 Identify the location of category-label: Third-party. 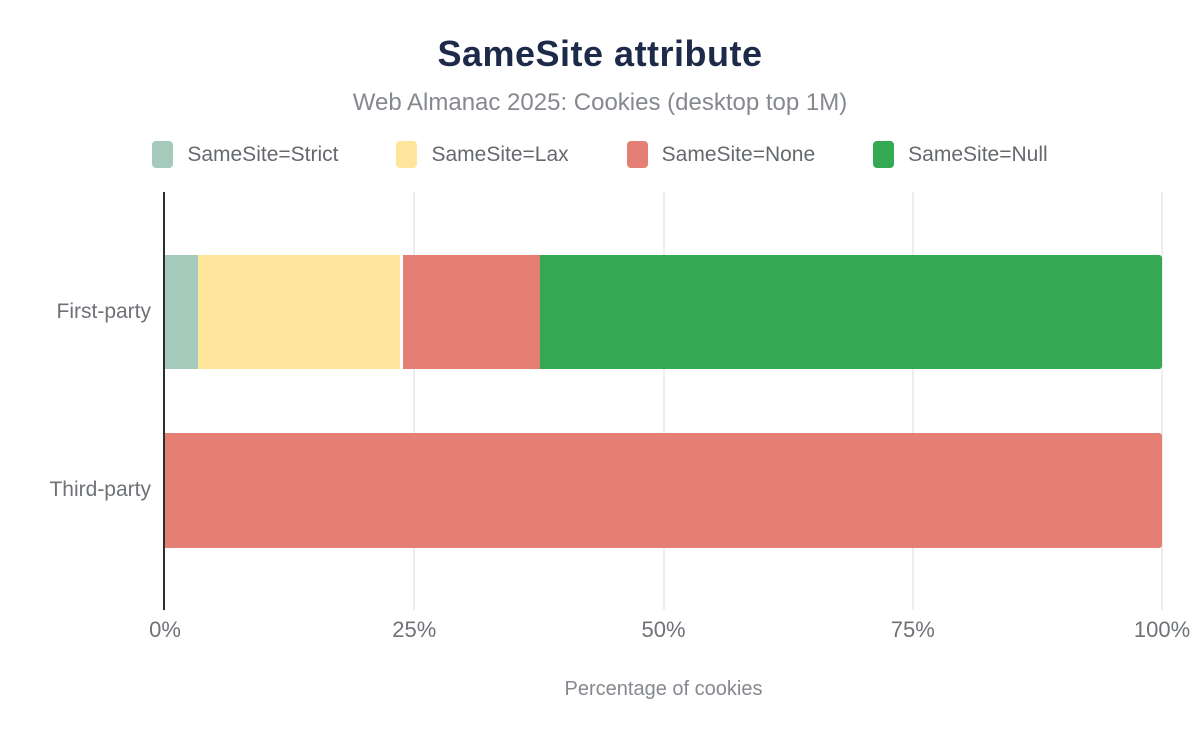
(100, 489).